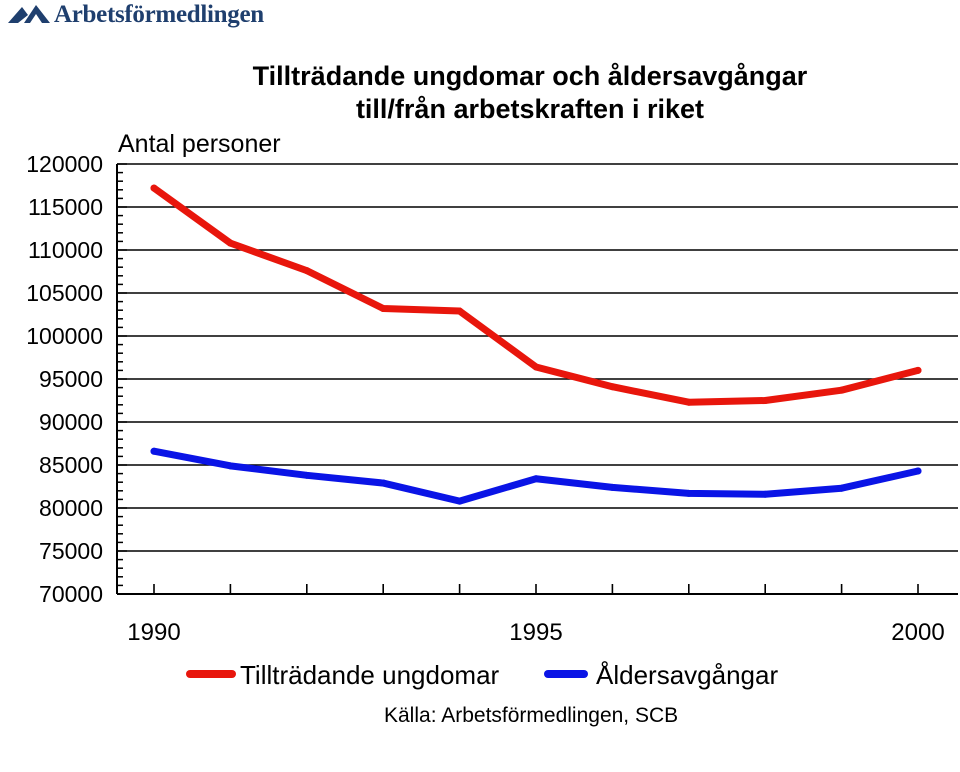  Describe the element at coordinates (64, 164) in the screenshot. I see `y-tick-label: 120000` at that location.